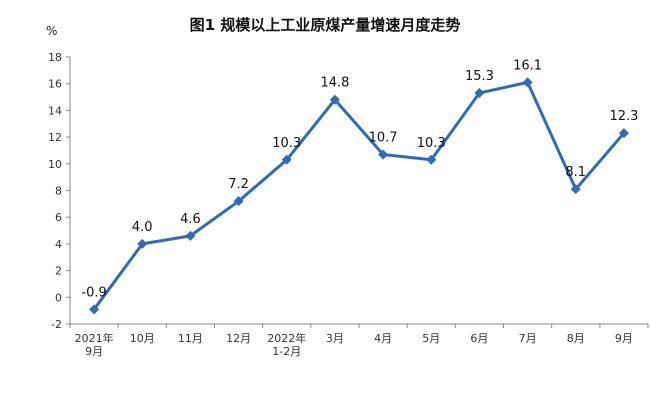  Describe the element at coordinates (286, 344) in the screenshot. I see `x-tick-label: 2022年 1-2月` at that location.